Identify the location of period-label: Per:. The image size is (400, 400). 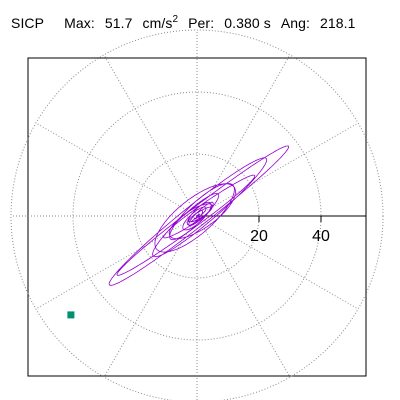
(201, 23).